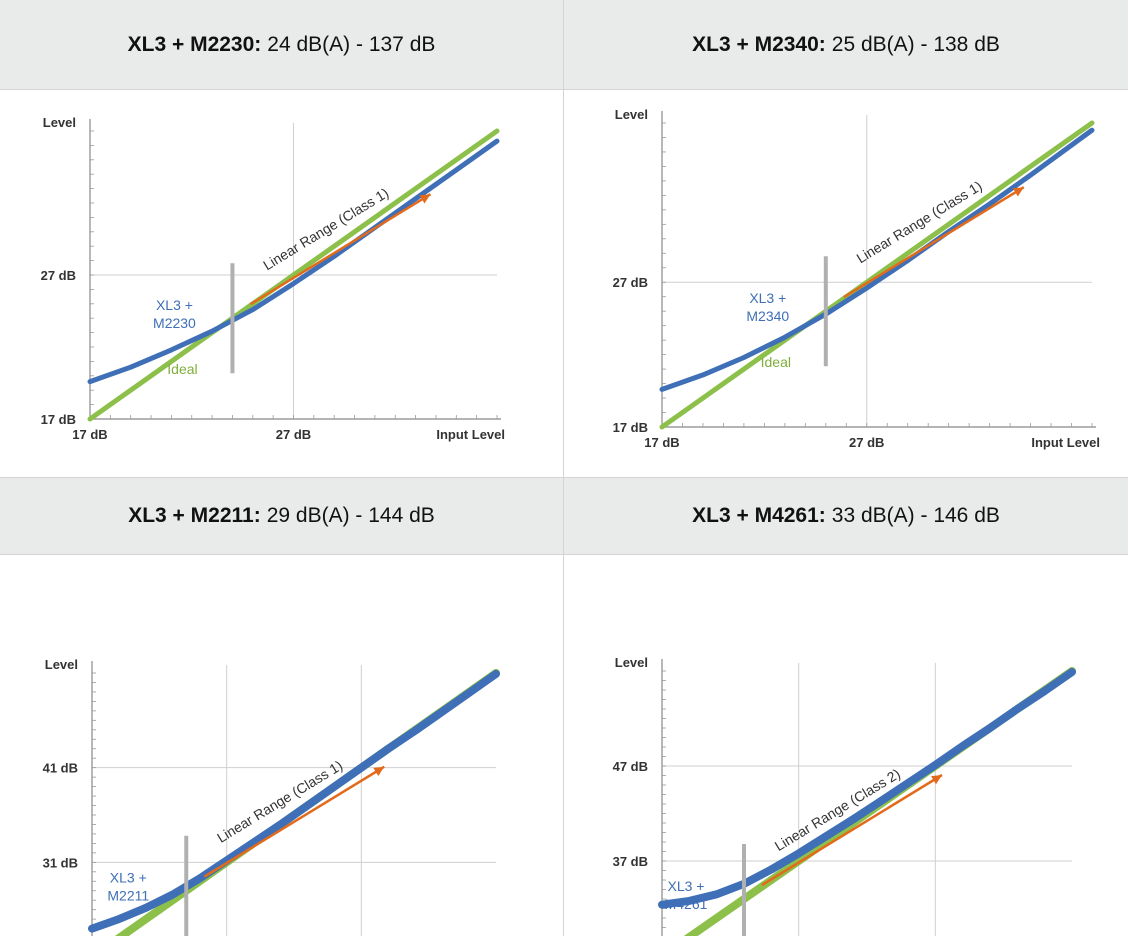 The width and height of the screenshot is (1128, 936). I want to click on chart-header: XL3 + M2230: 24 dB(A) - 137 dB, so click(281, 45).